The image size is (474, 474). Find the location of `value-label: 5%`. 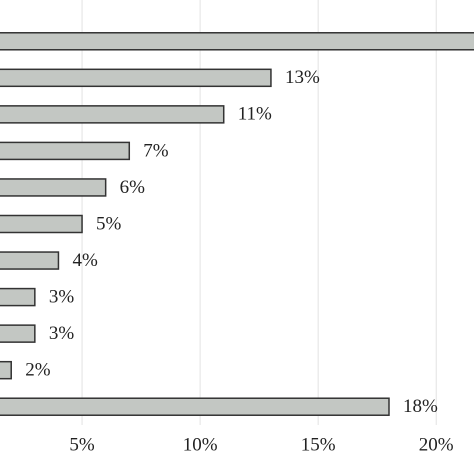

value-label: 5% is located at coordinates (109, 223).